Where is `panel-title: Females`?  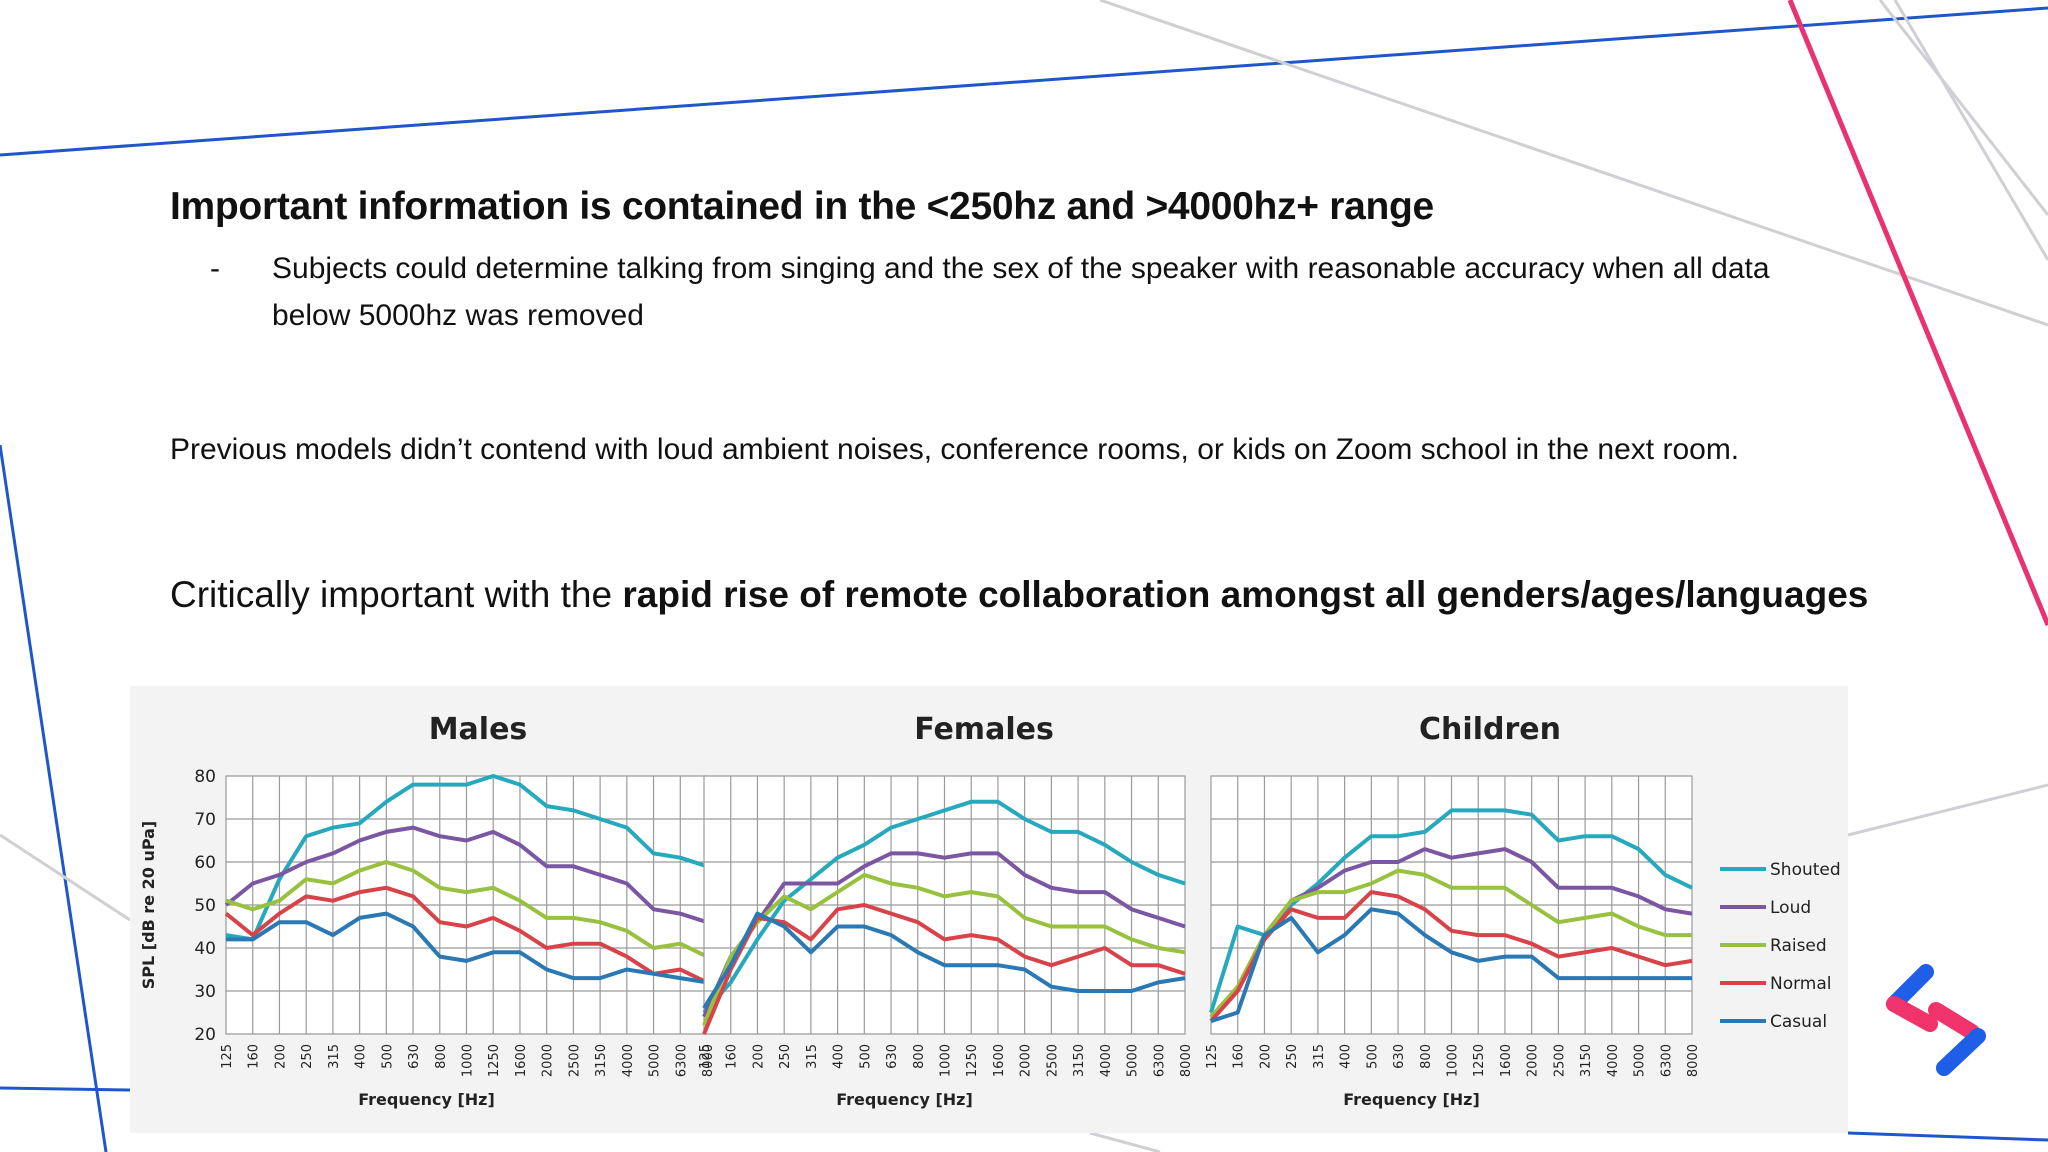
panel-title: Females is located at coordinates (984, 729).